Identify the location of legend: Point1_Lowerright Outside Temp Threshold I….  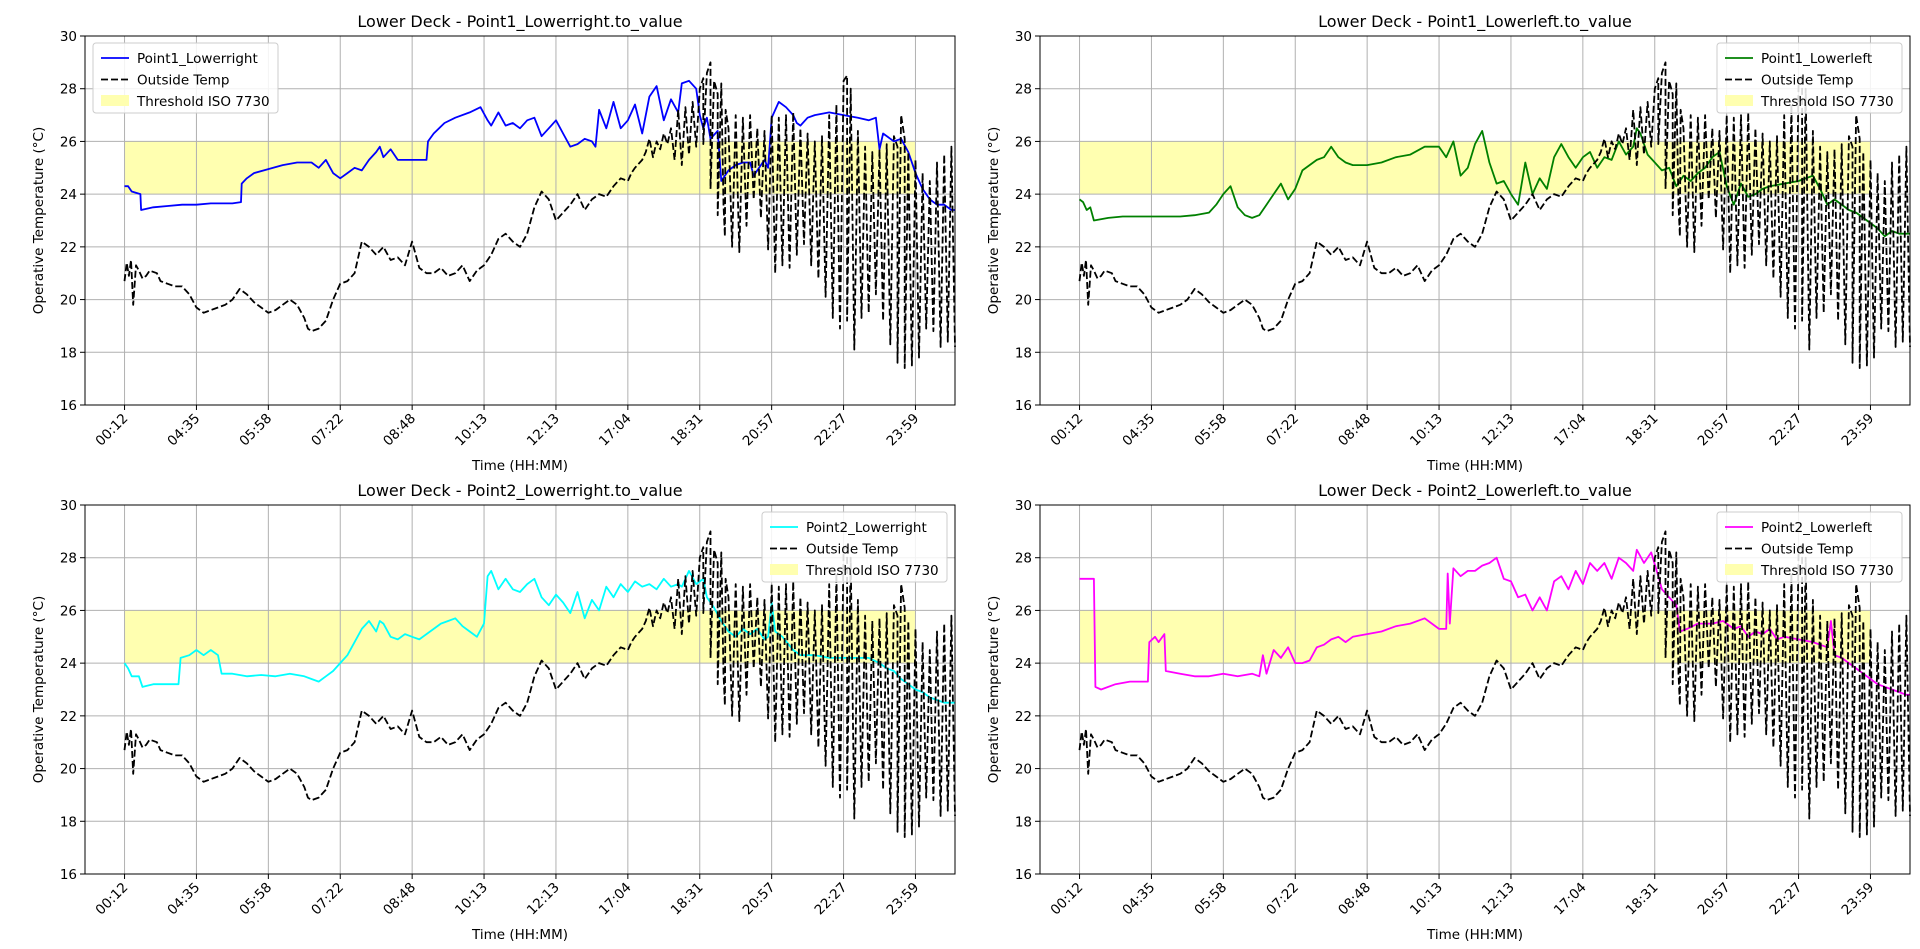
(185, 78).